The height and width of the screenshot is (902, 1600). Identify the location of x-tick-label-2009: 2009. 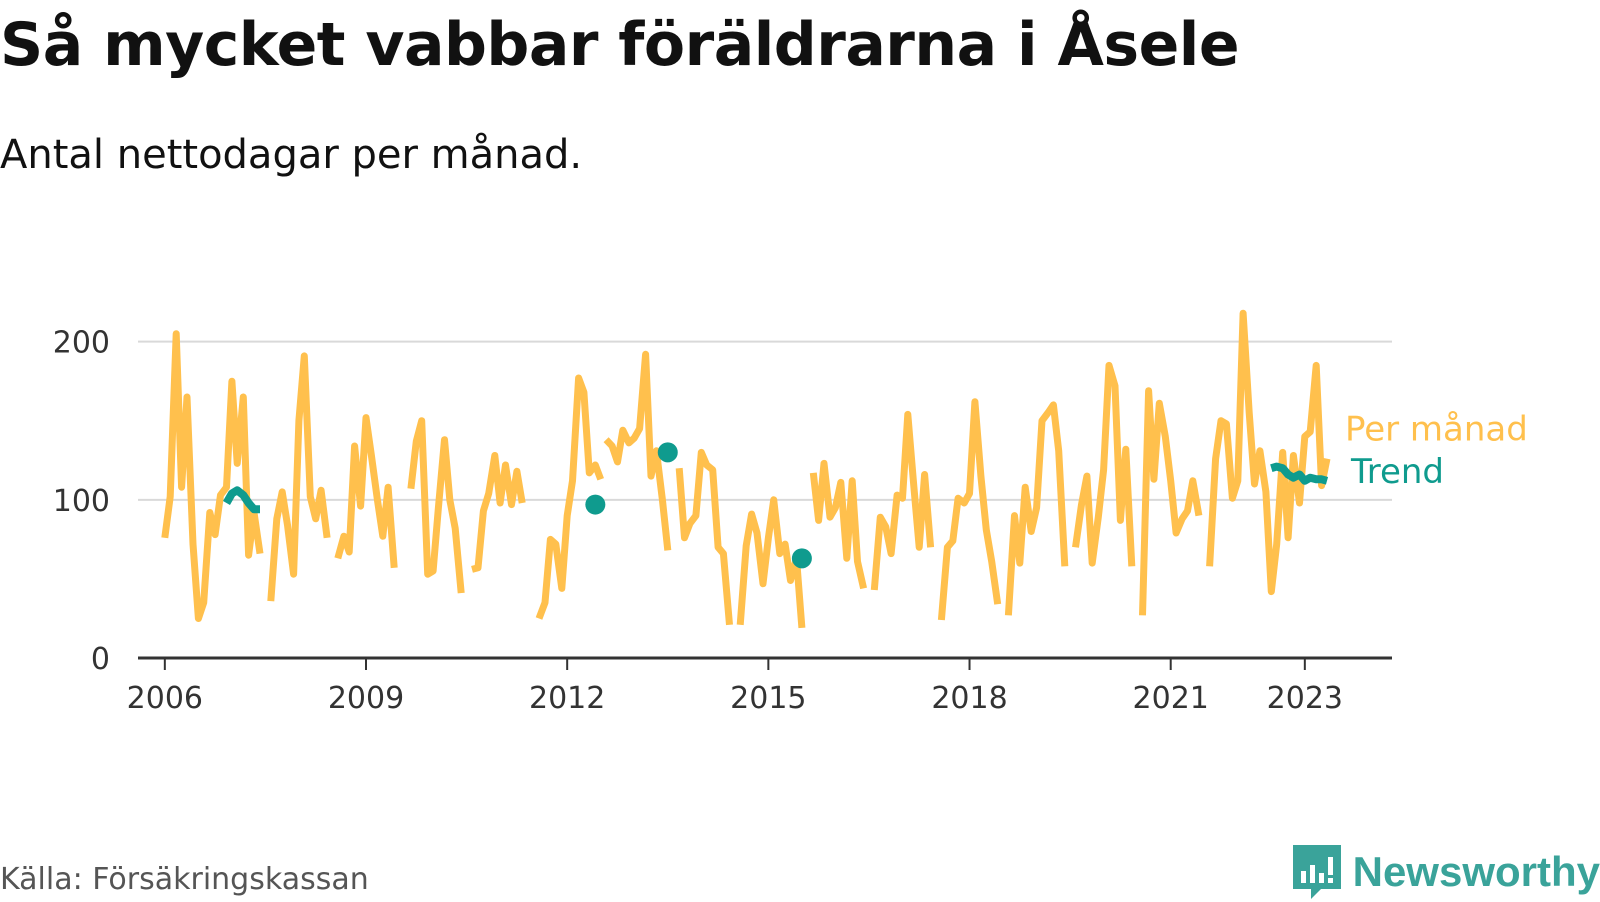
(366, 698).